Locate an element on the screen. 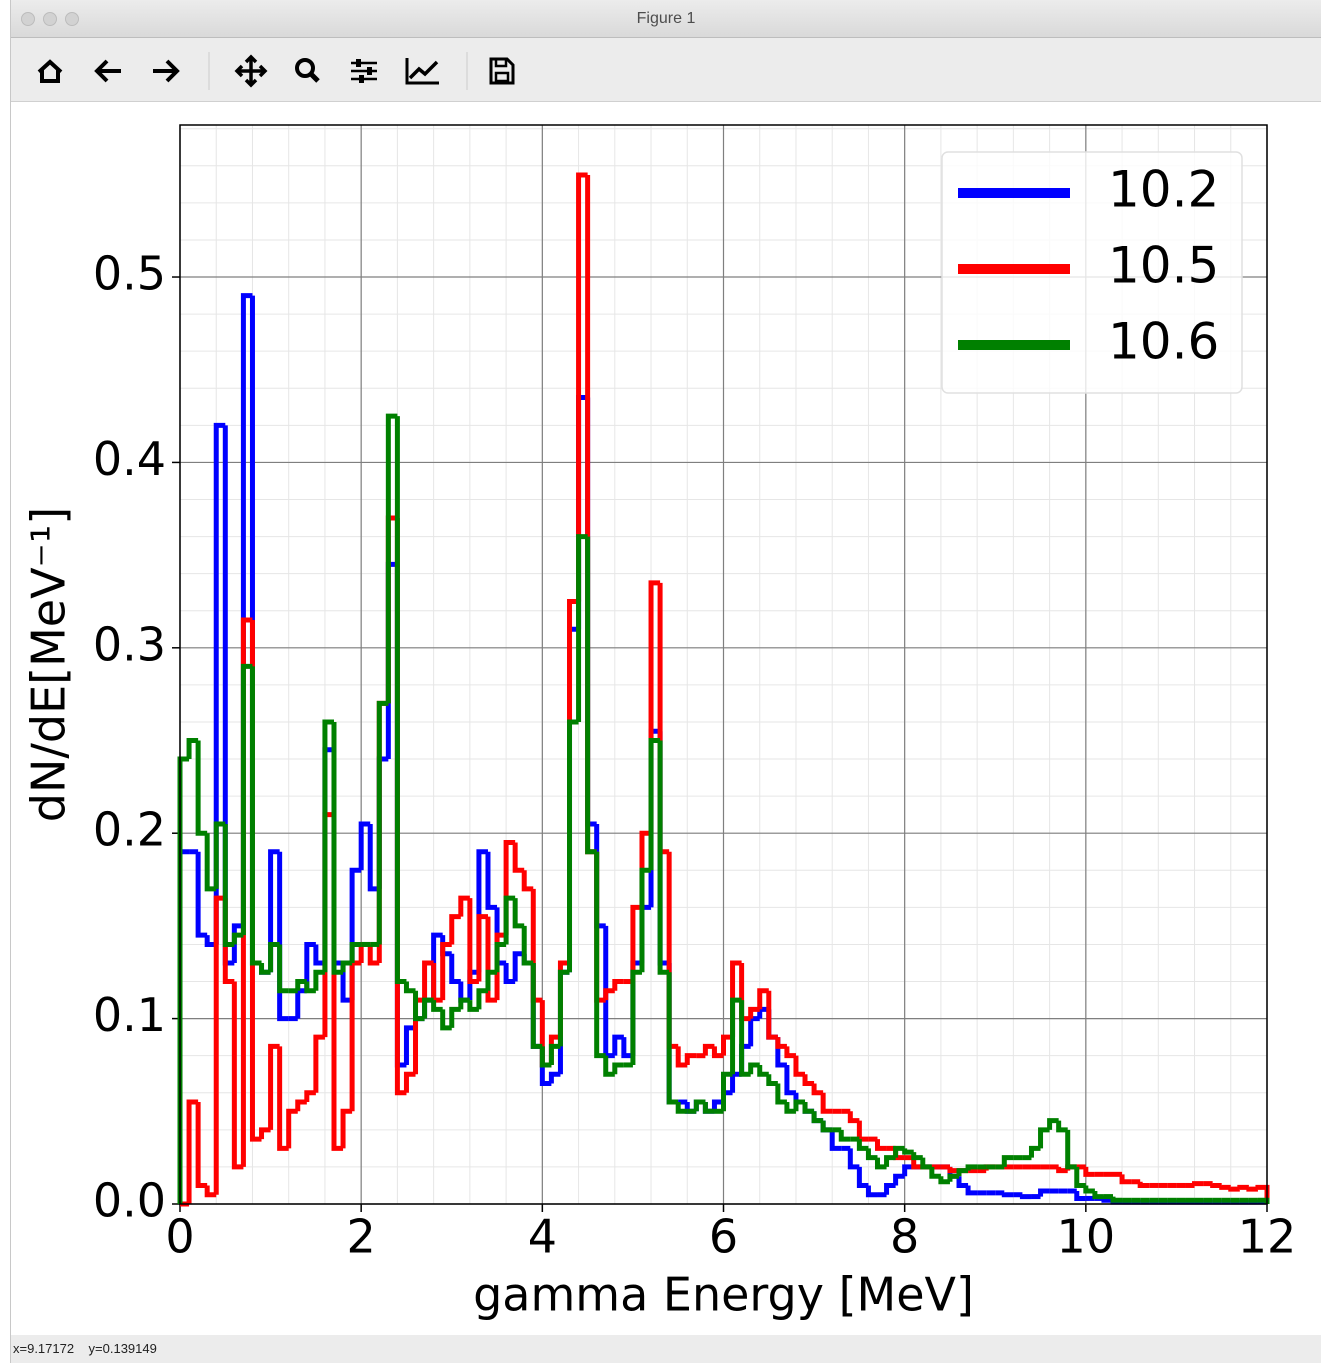 The height and width of the screenshot is (1363, 1321). y-tick-label: 0.4 is located at coordinates (129, 459).